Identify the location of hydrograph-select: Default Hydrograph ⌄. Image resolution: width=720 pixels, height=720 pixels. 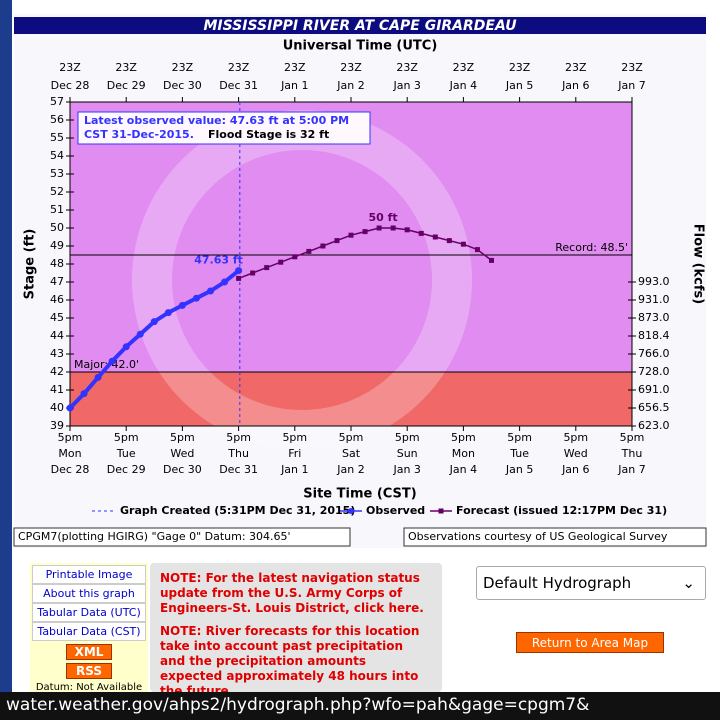
(591, 583).